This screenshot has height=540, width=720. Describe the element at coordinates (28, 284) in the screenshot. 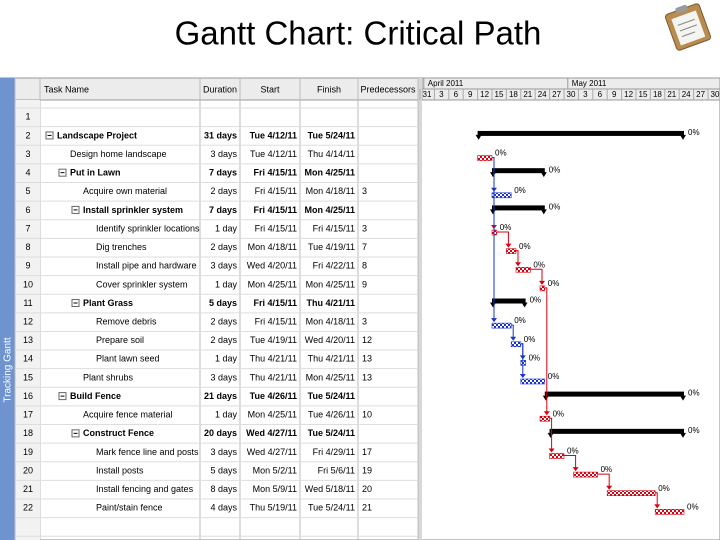

I see `row-id: 10` at that location.